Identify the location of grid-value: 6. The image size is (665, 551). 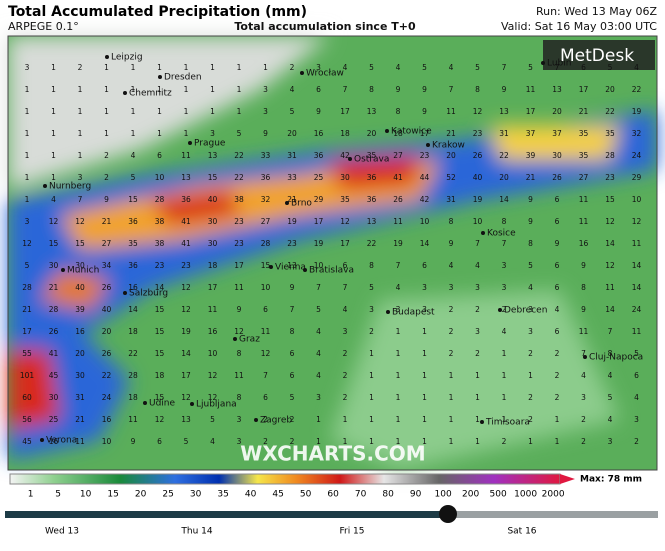
(636, 375).